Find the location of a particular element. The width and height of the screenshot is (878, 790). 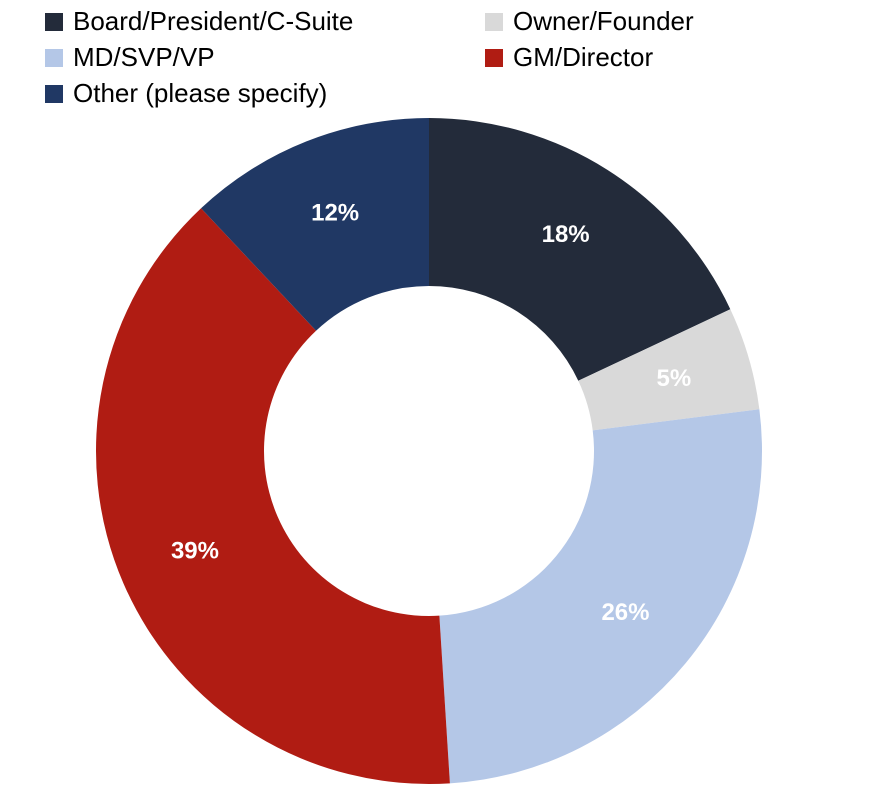

legend-label: GM/Director is located at coordinates (583, 57).